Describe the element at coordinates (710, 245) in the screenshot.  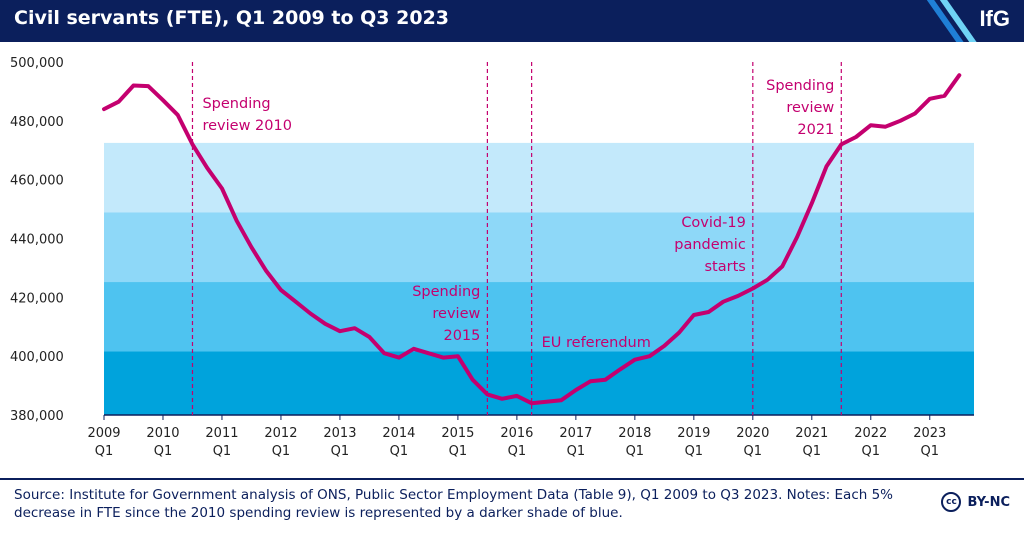
I see `annotation-label: pandemic` at that location.